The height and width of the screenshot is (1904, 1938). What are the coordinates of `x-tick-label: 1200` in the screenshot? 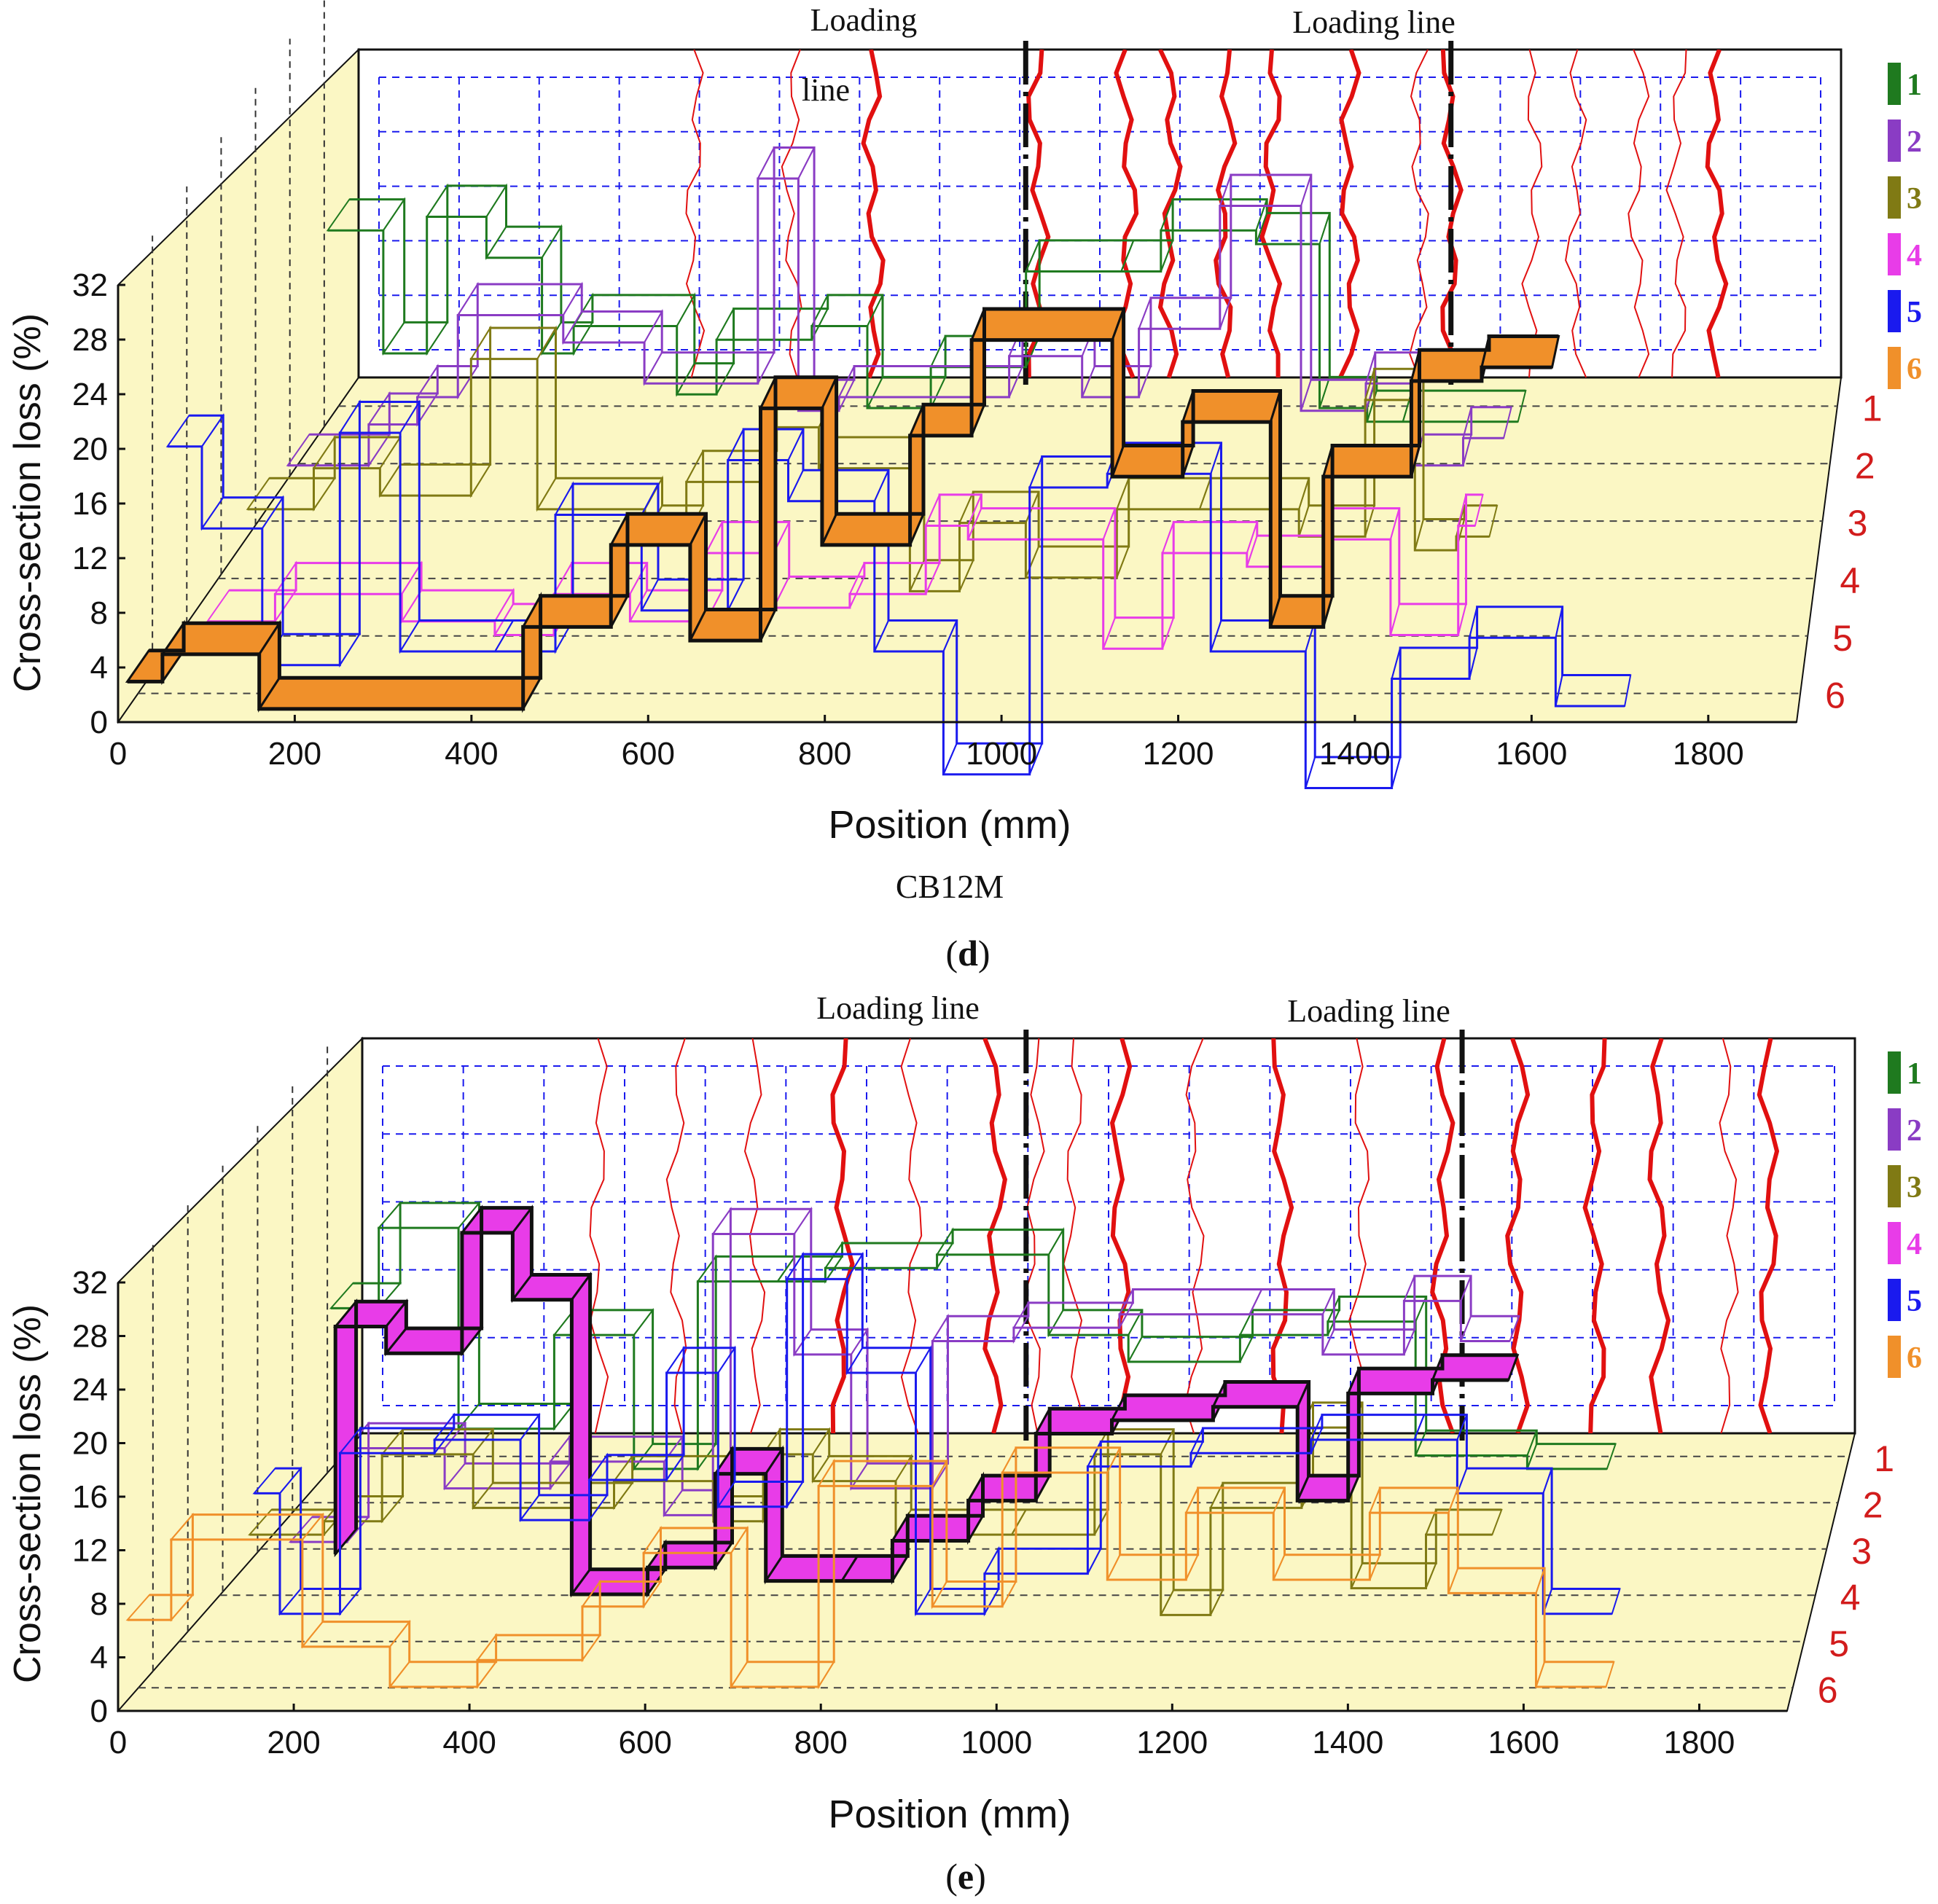 It's located at (1178, 754).